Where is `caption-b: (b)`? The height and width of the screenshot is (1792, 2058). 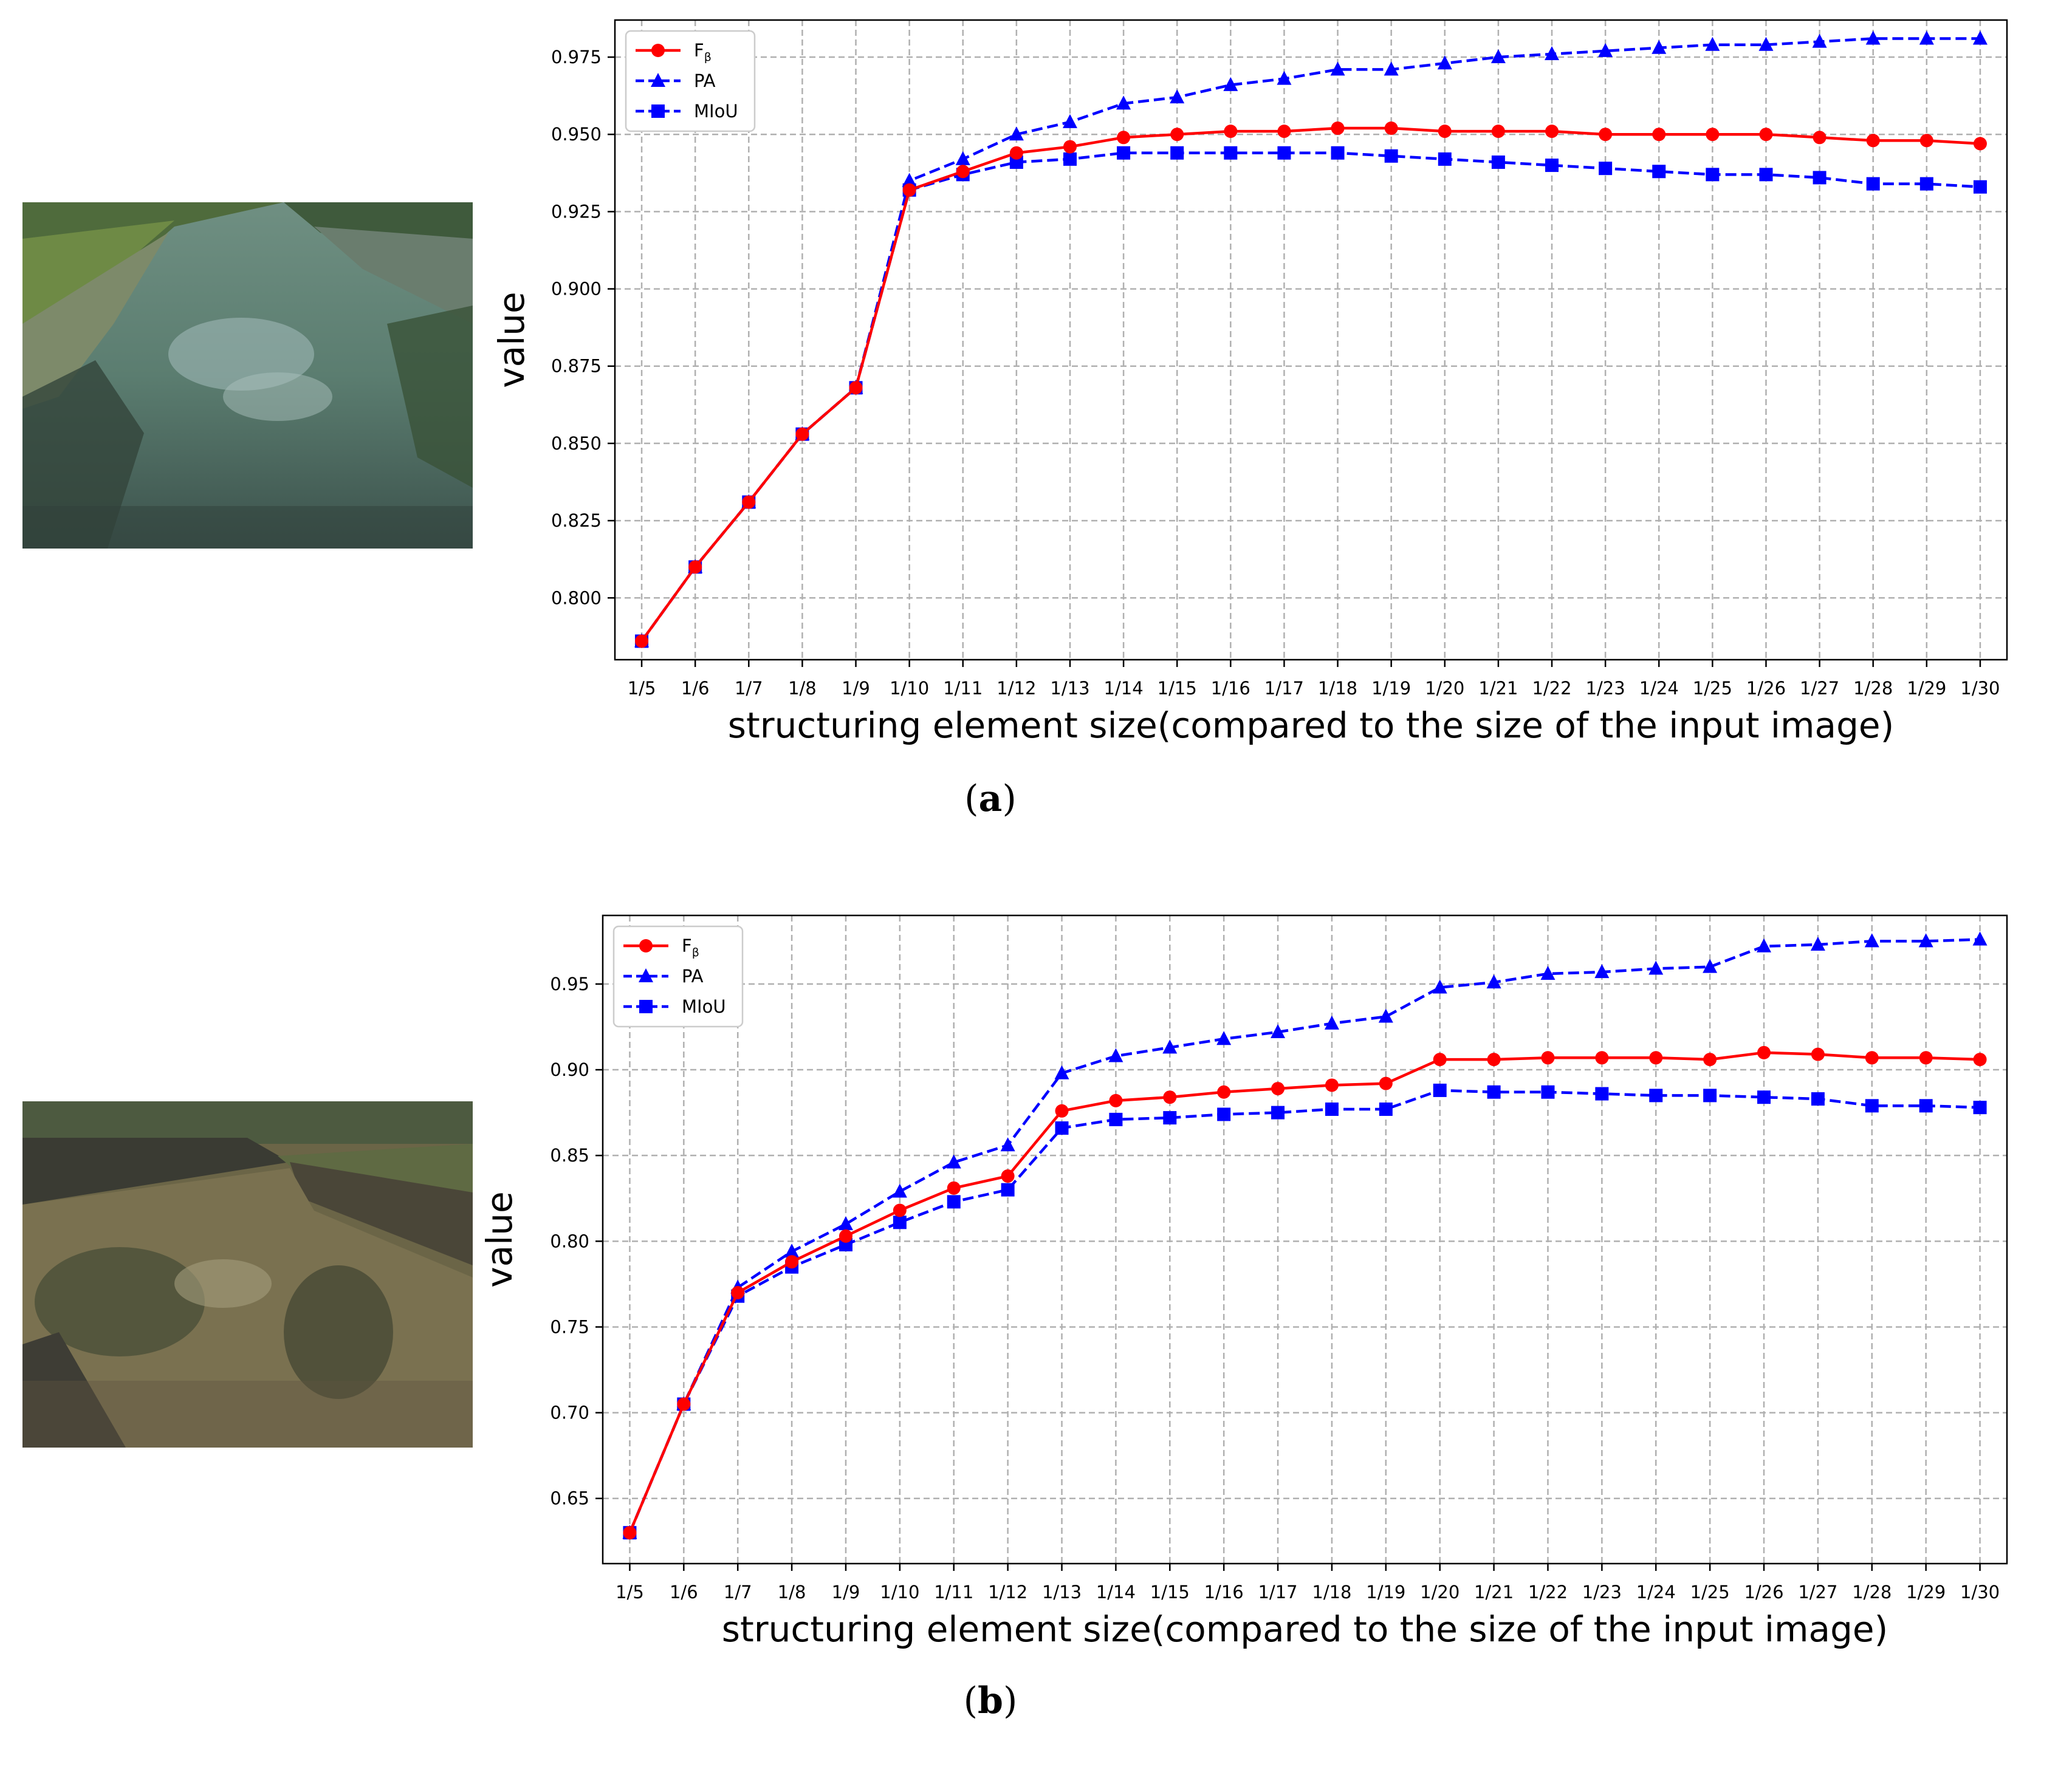
caption-b: (b) is located at coordinates (991, 1701).